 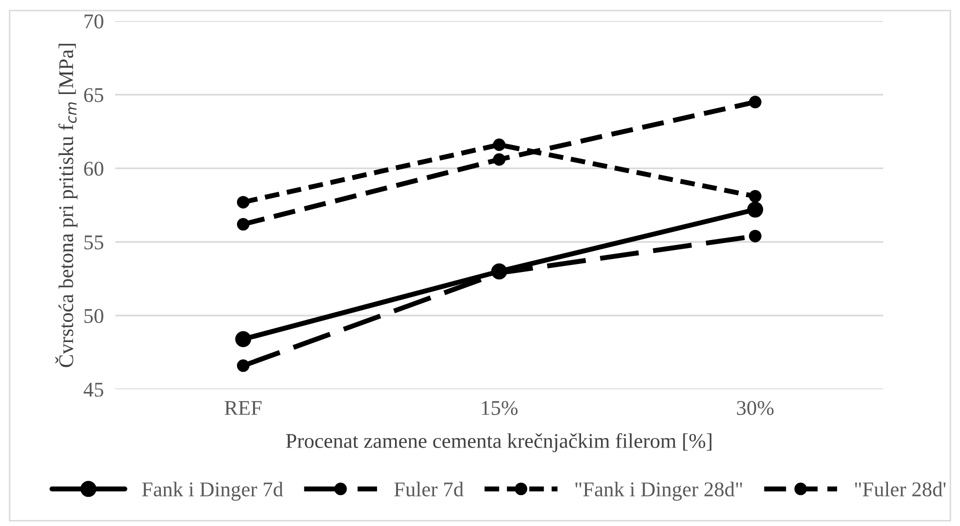 What do you see at coordinates (243, 408) in the screenshot?
I see `x-tick-label: REF` at bounding box center [243, 408].